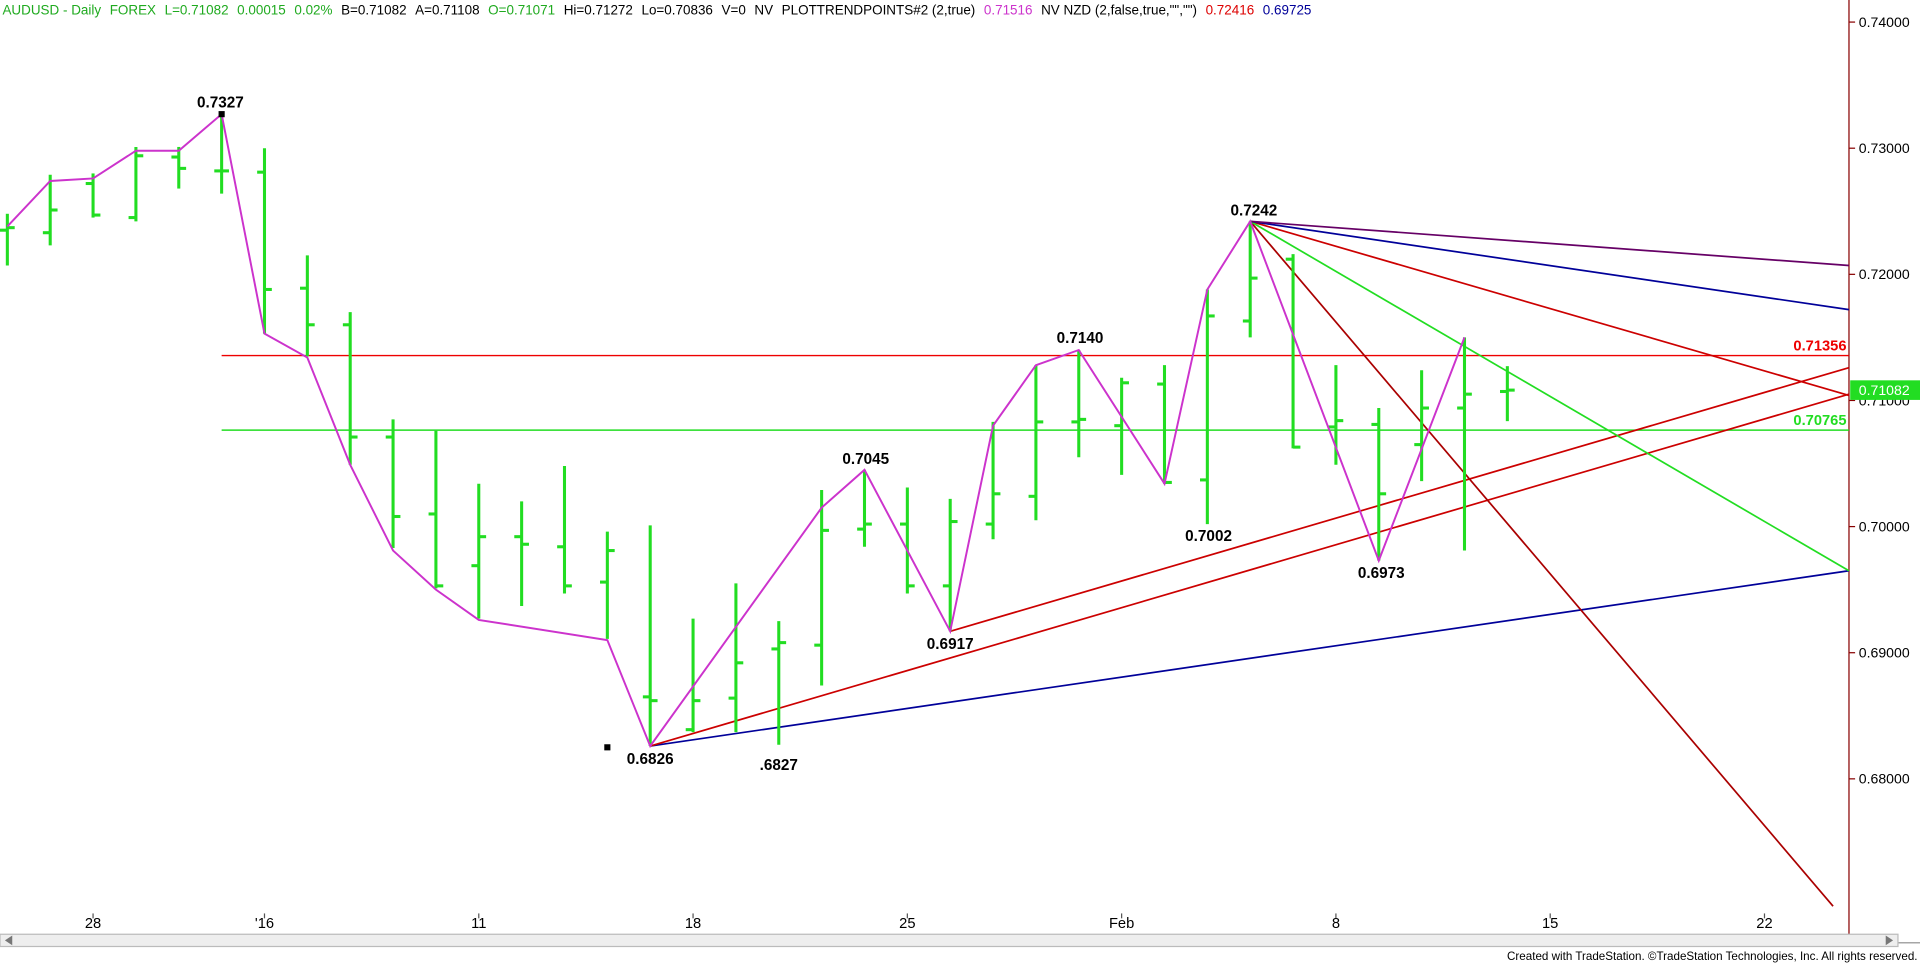 Image resolution: width=1920 pixels, height=964 pixels. I want to click on scroll-right, so click(1889, 940).